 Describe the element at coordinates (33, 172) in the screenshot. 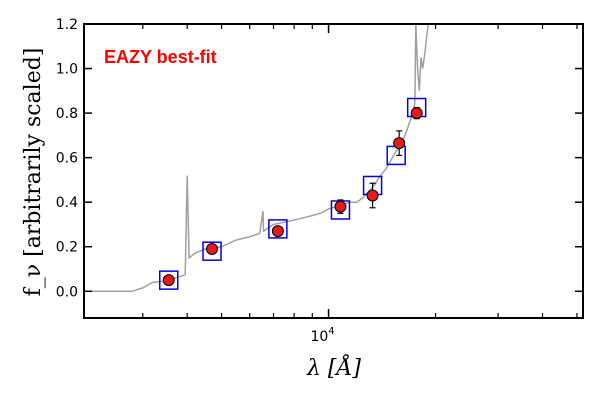

I see `y-axis-label: f_ν [arbitrarily scaled]` at that location.